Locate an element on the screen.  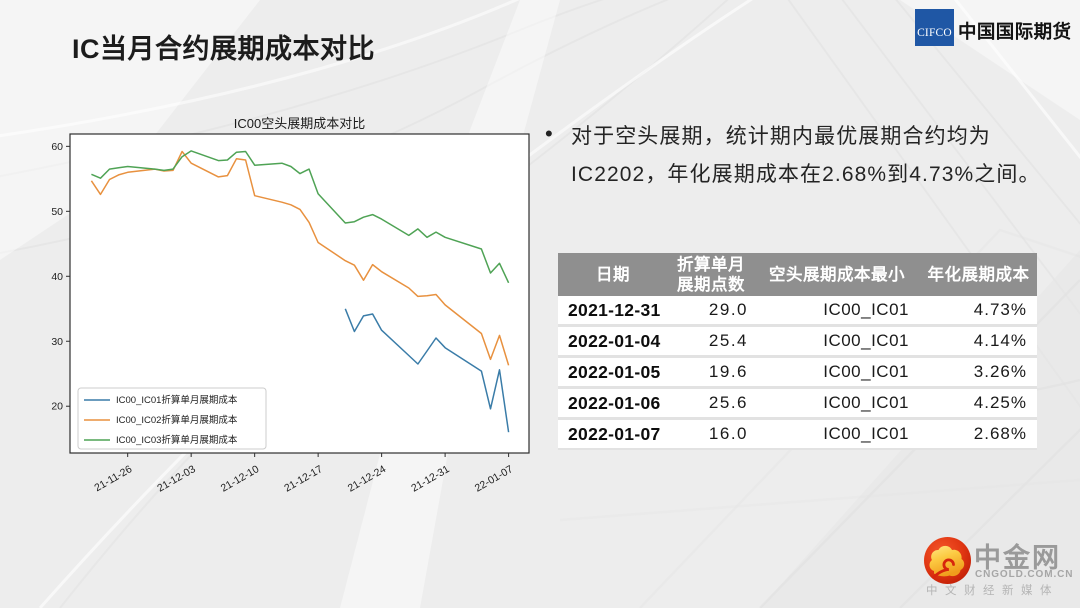
bullet-line-2: IC2202，年化展期成本在2.68%到4.73%之间。 is located at coordinates (806, 174).